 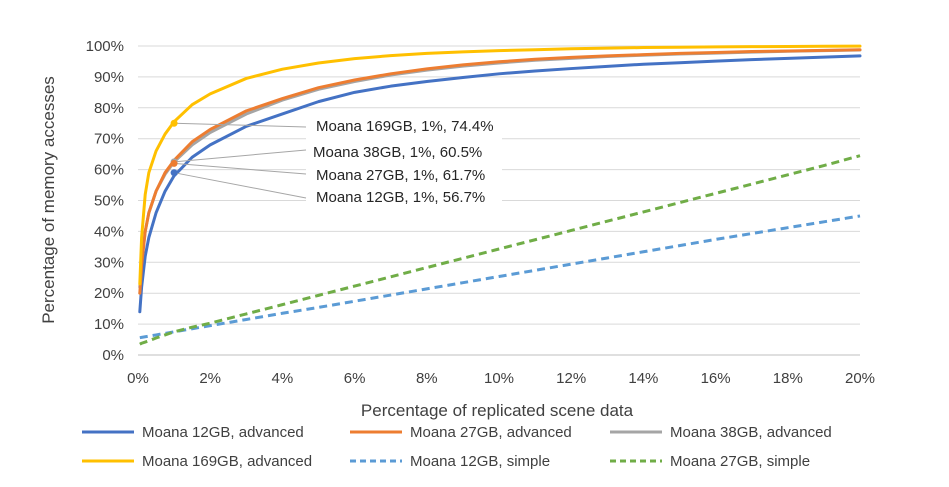 I want to click on x-tick-label: 6%, so click(x=355, y=378).